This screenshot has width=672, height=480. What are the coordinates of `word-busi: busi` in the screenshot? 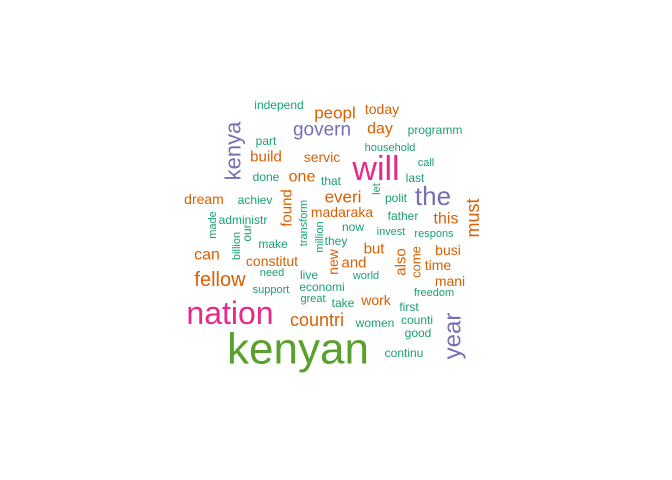 It's located at (448, 250).